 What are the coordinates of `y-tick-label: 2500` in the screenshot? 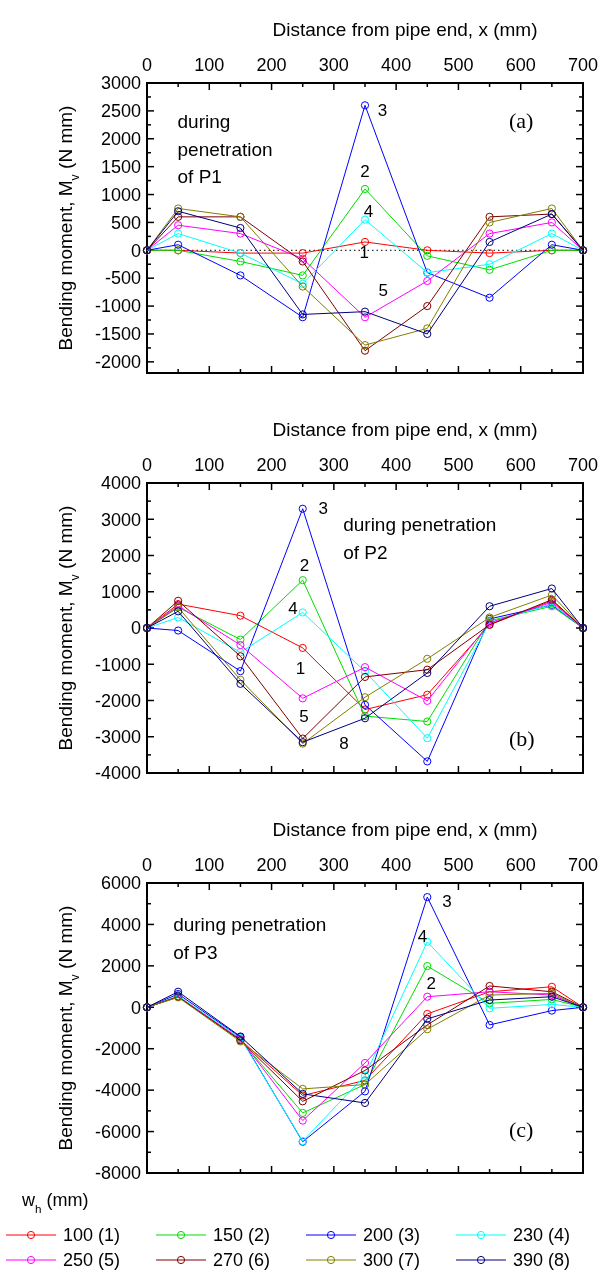 It's located at (120, 111).